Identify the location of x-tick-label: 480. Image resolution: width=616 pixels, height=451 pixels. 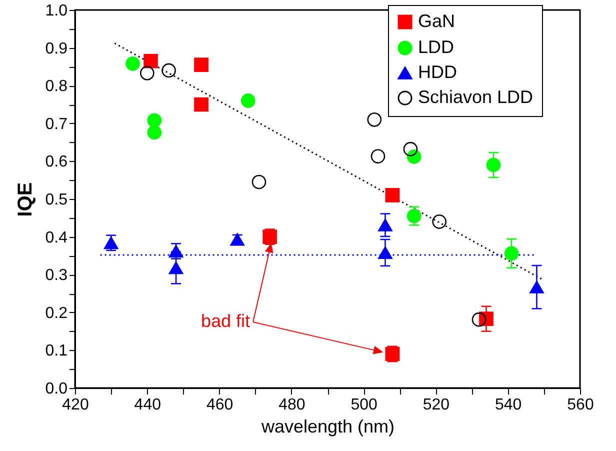
(292, 405).